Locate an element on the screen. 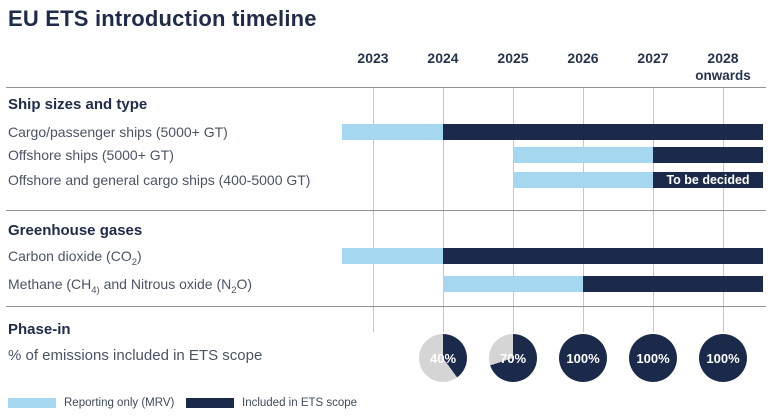  to-be-decided-label: To be decided is located at coordinates (708, 180).